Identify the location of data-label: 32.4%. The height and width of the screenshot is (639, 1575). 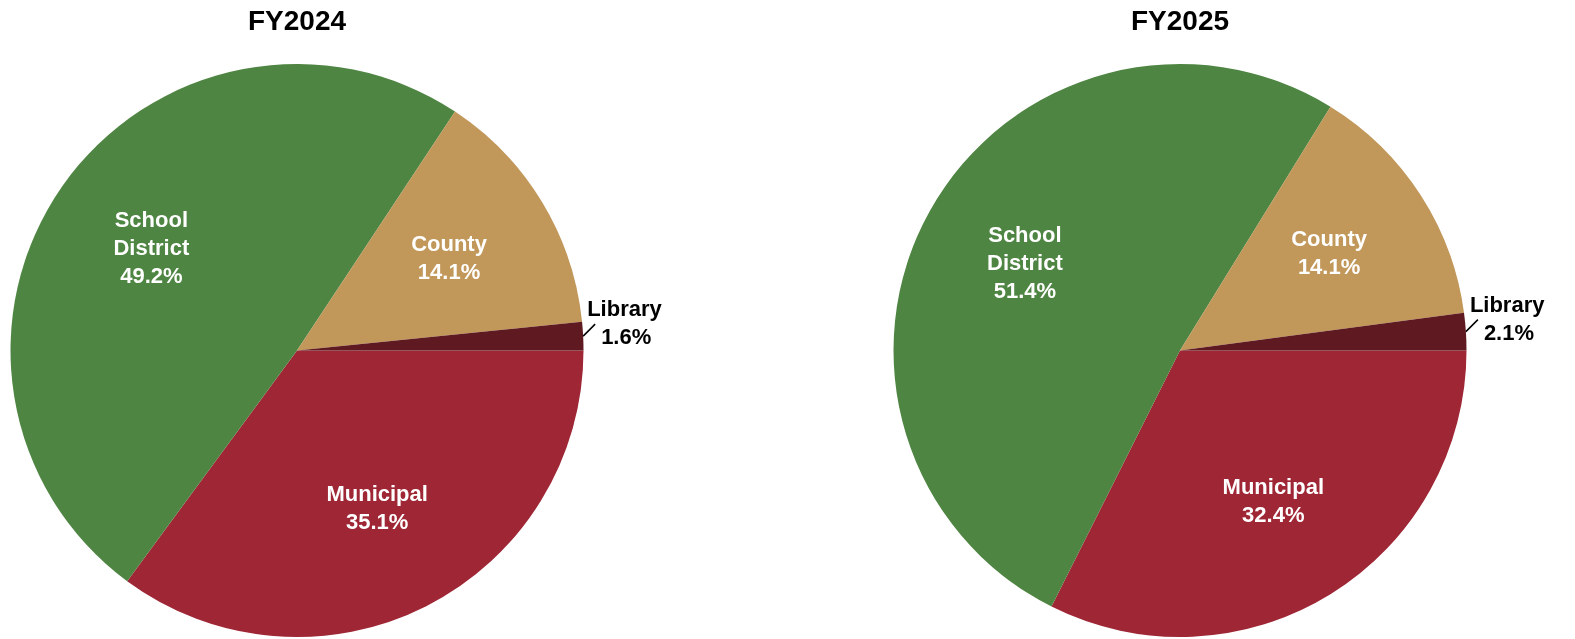
(1273, 514).